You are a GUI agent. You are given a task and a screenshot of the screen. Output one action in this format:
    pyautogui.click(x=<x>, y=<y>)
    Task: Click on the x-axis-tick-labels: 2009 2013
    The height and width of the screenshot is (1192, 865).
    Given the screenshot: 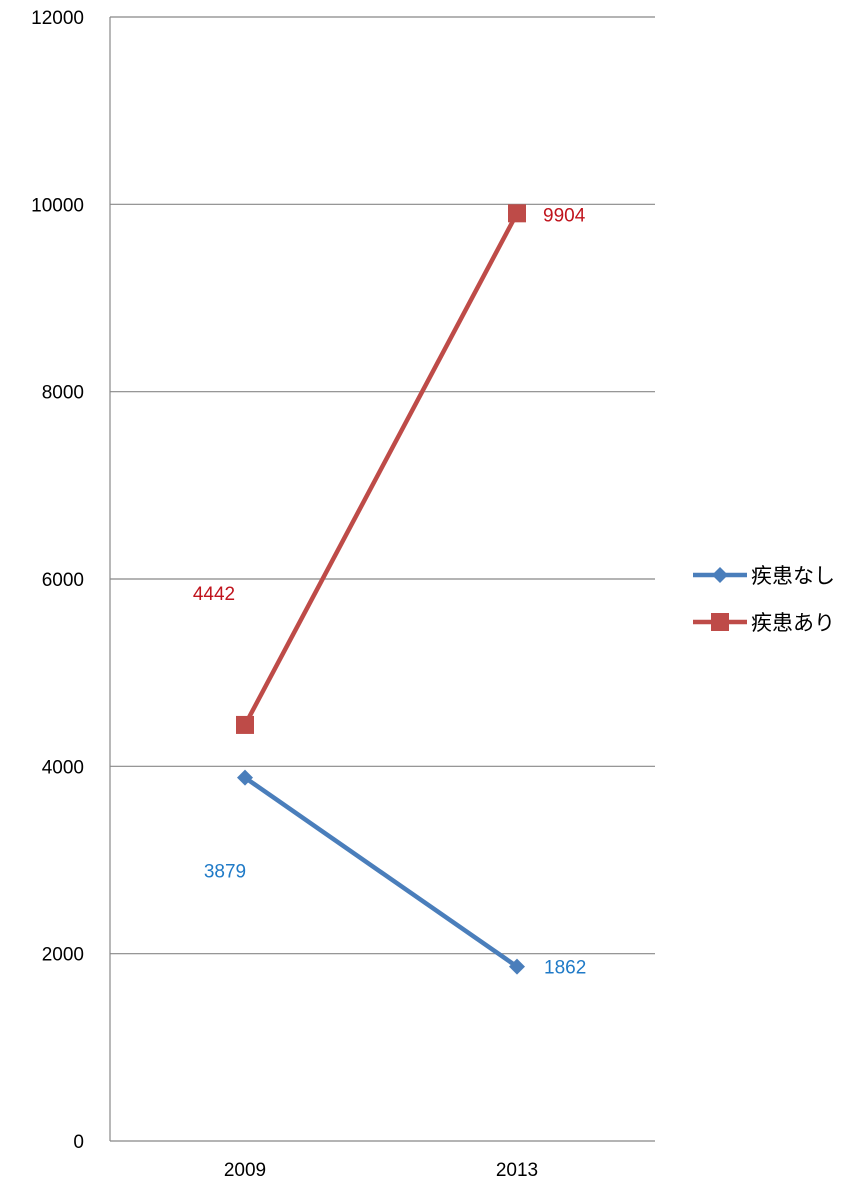 What is the action you would take?
    pyautogui.click(x=381, y=1170)
    